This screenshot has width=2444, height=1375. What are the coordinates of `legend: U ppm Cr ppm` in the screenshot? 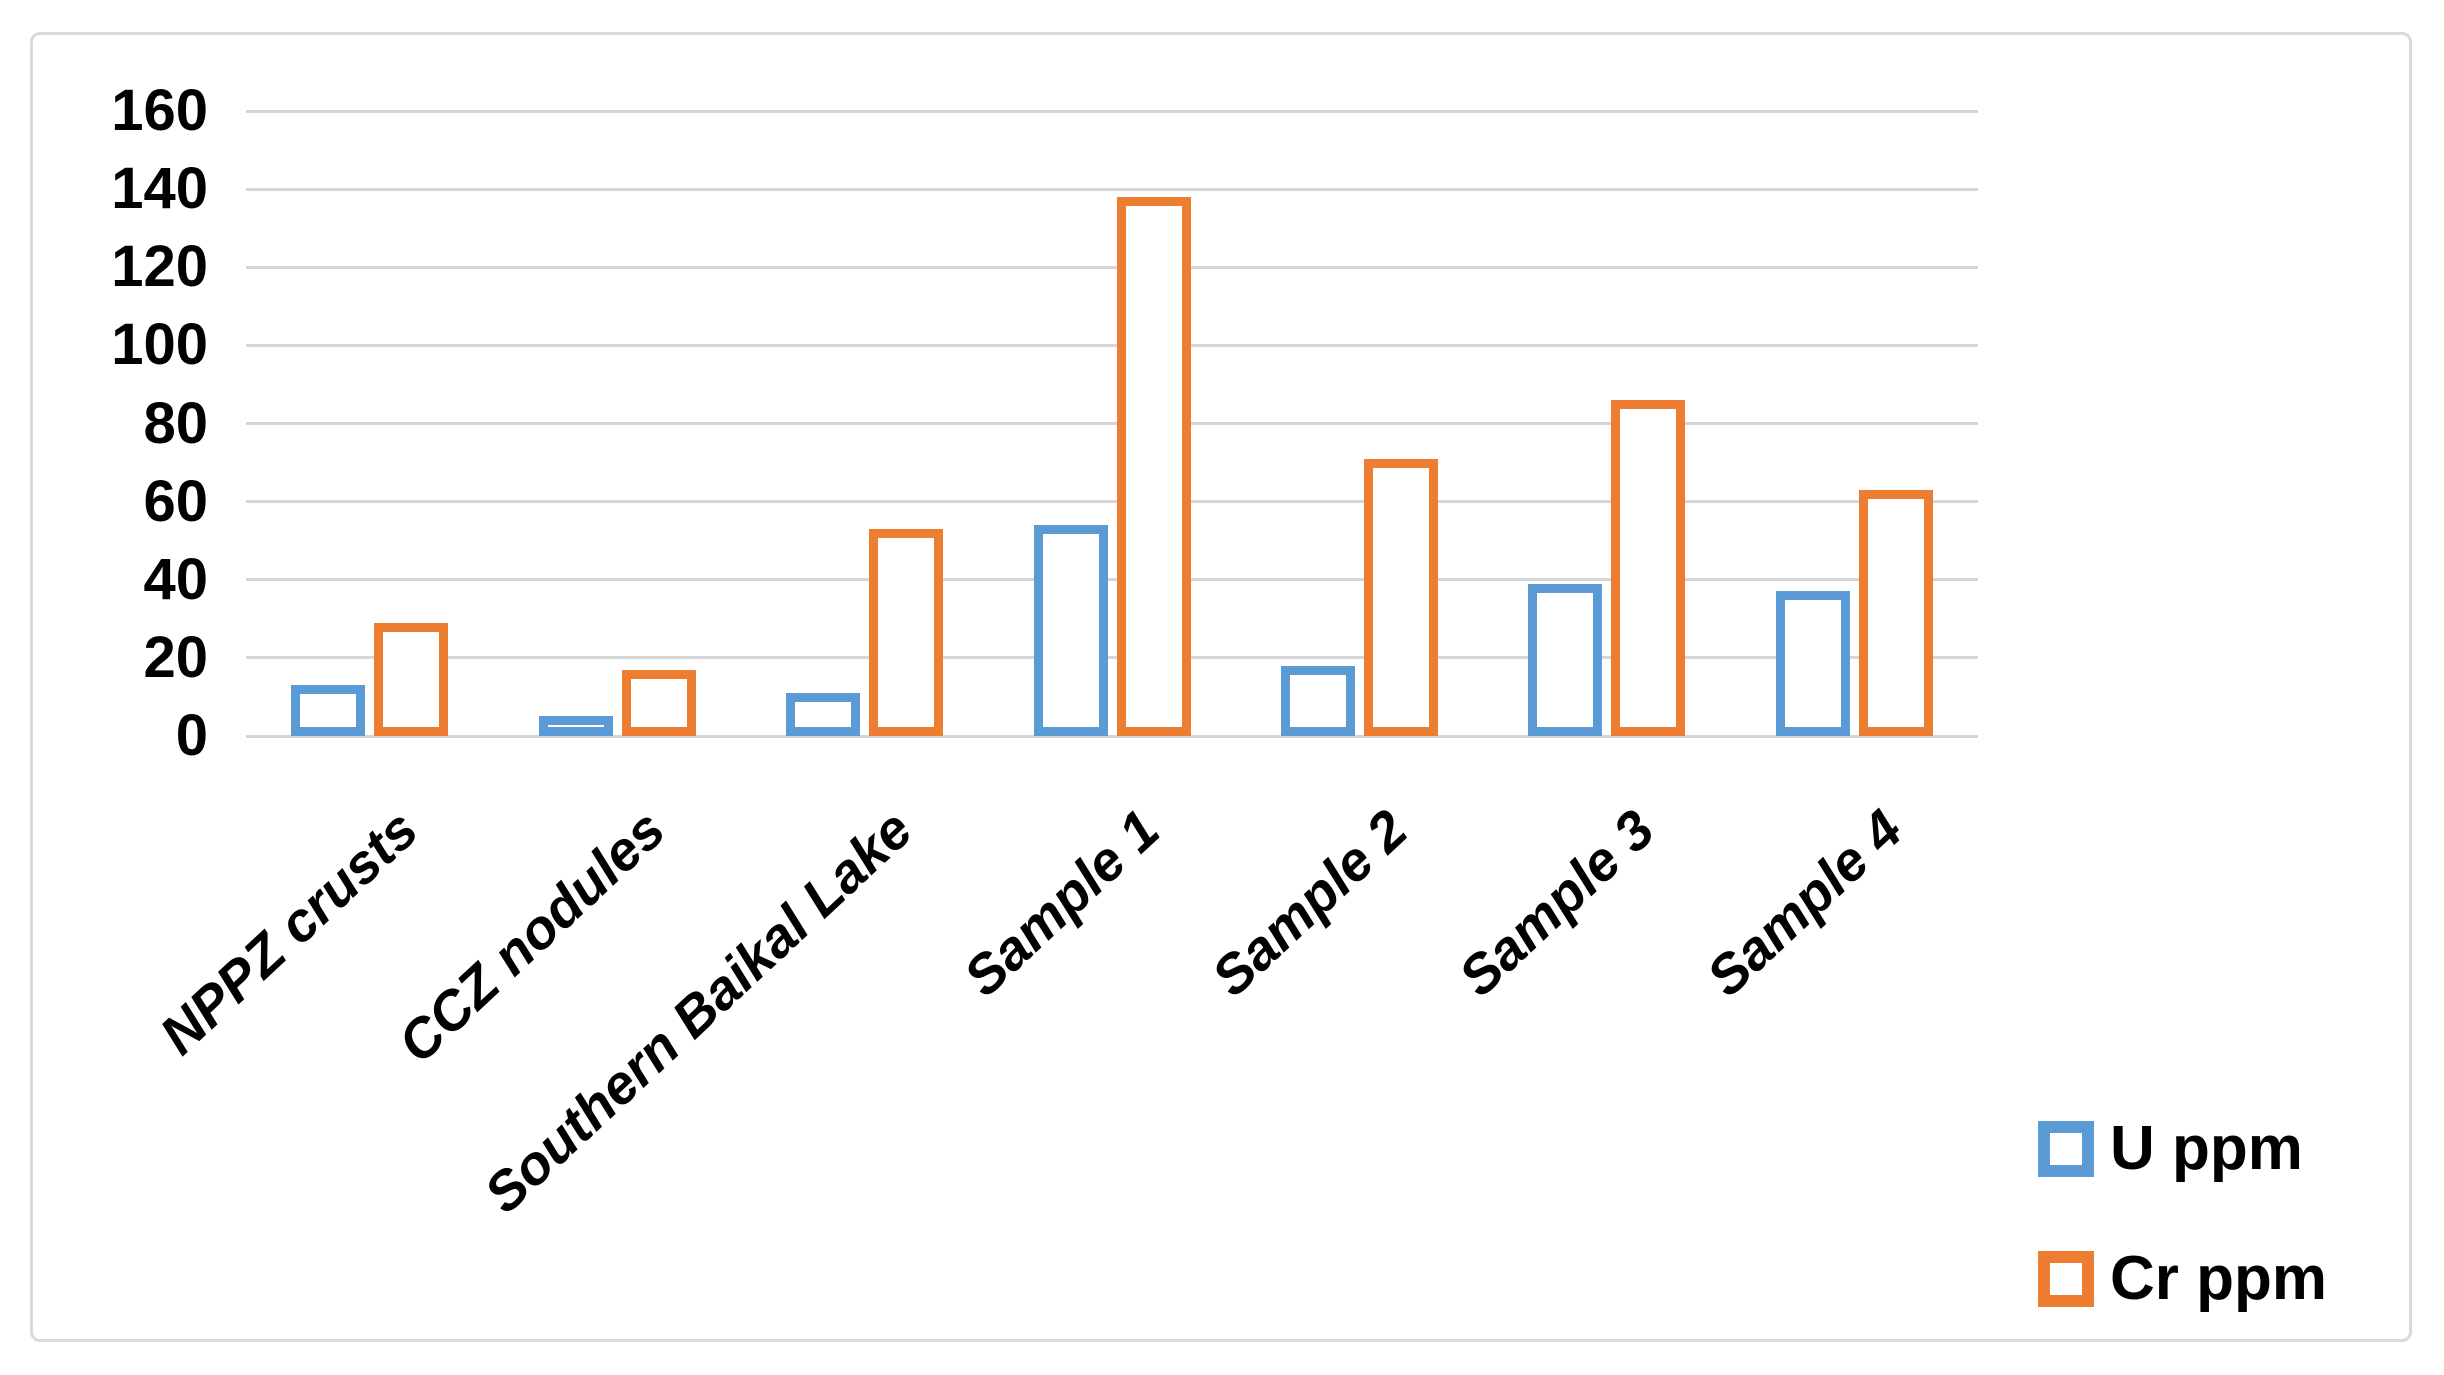 It's located at (2182, 1246).